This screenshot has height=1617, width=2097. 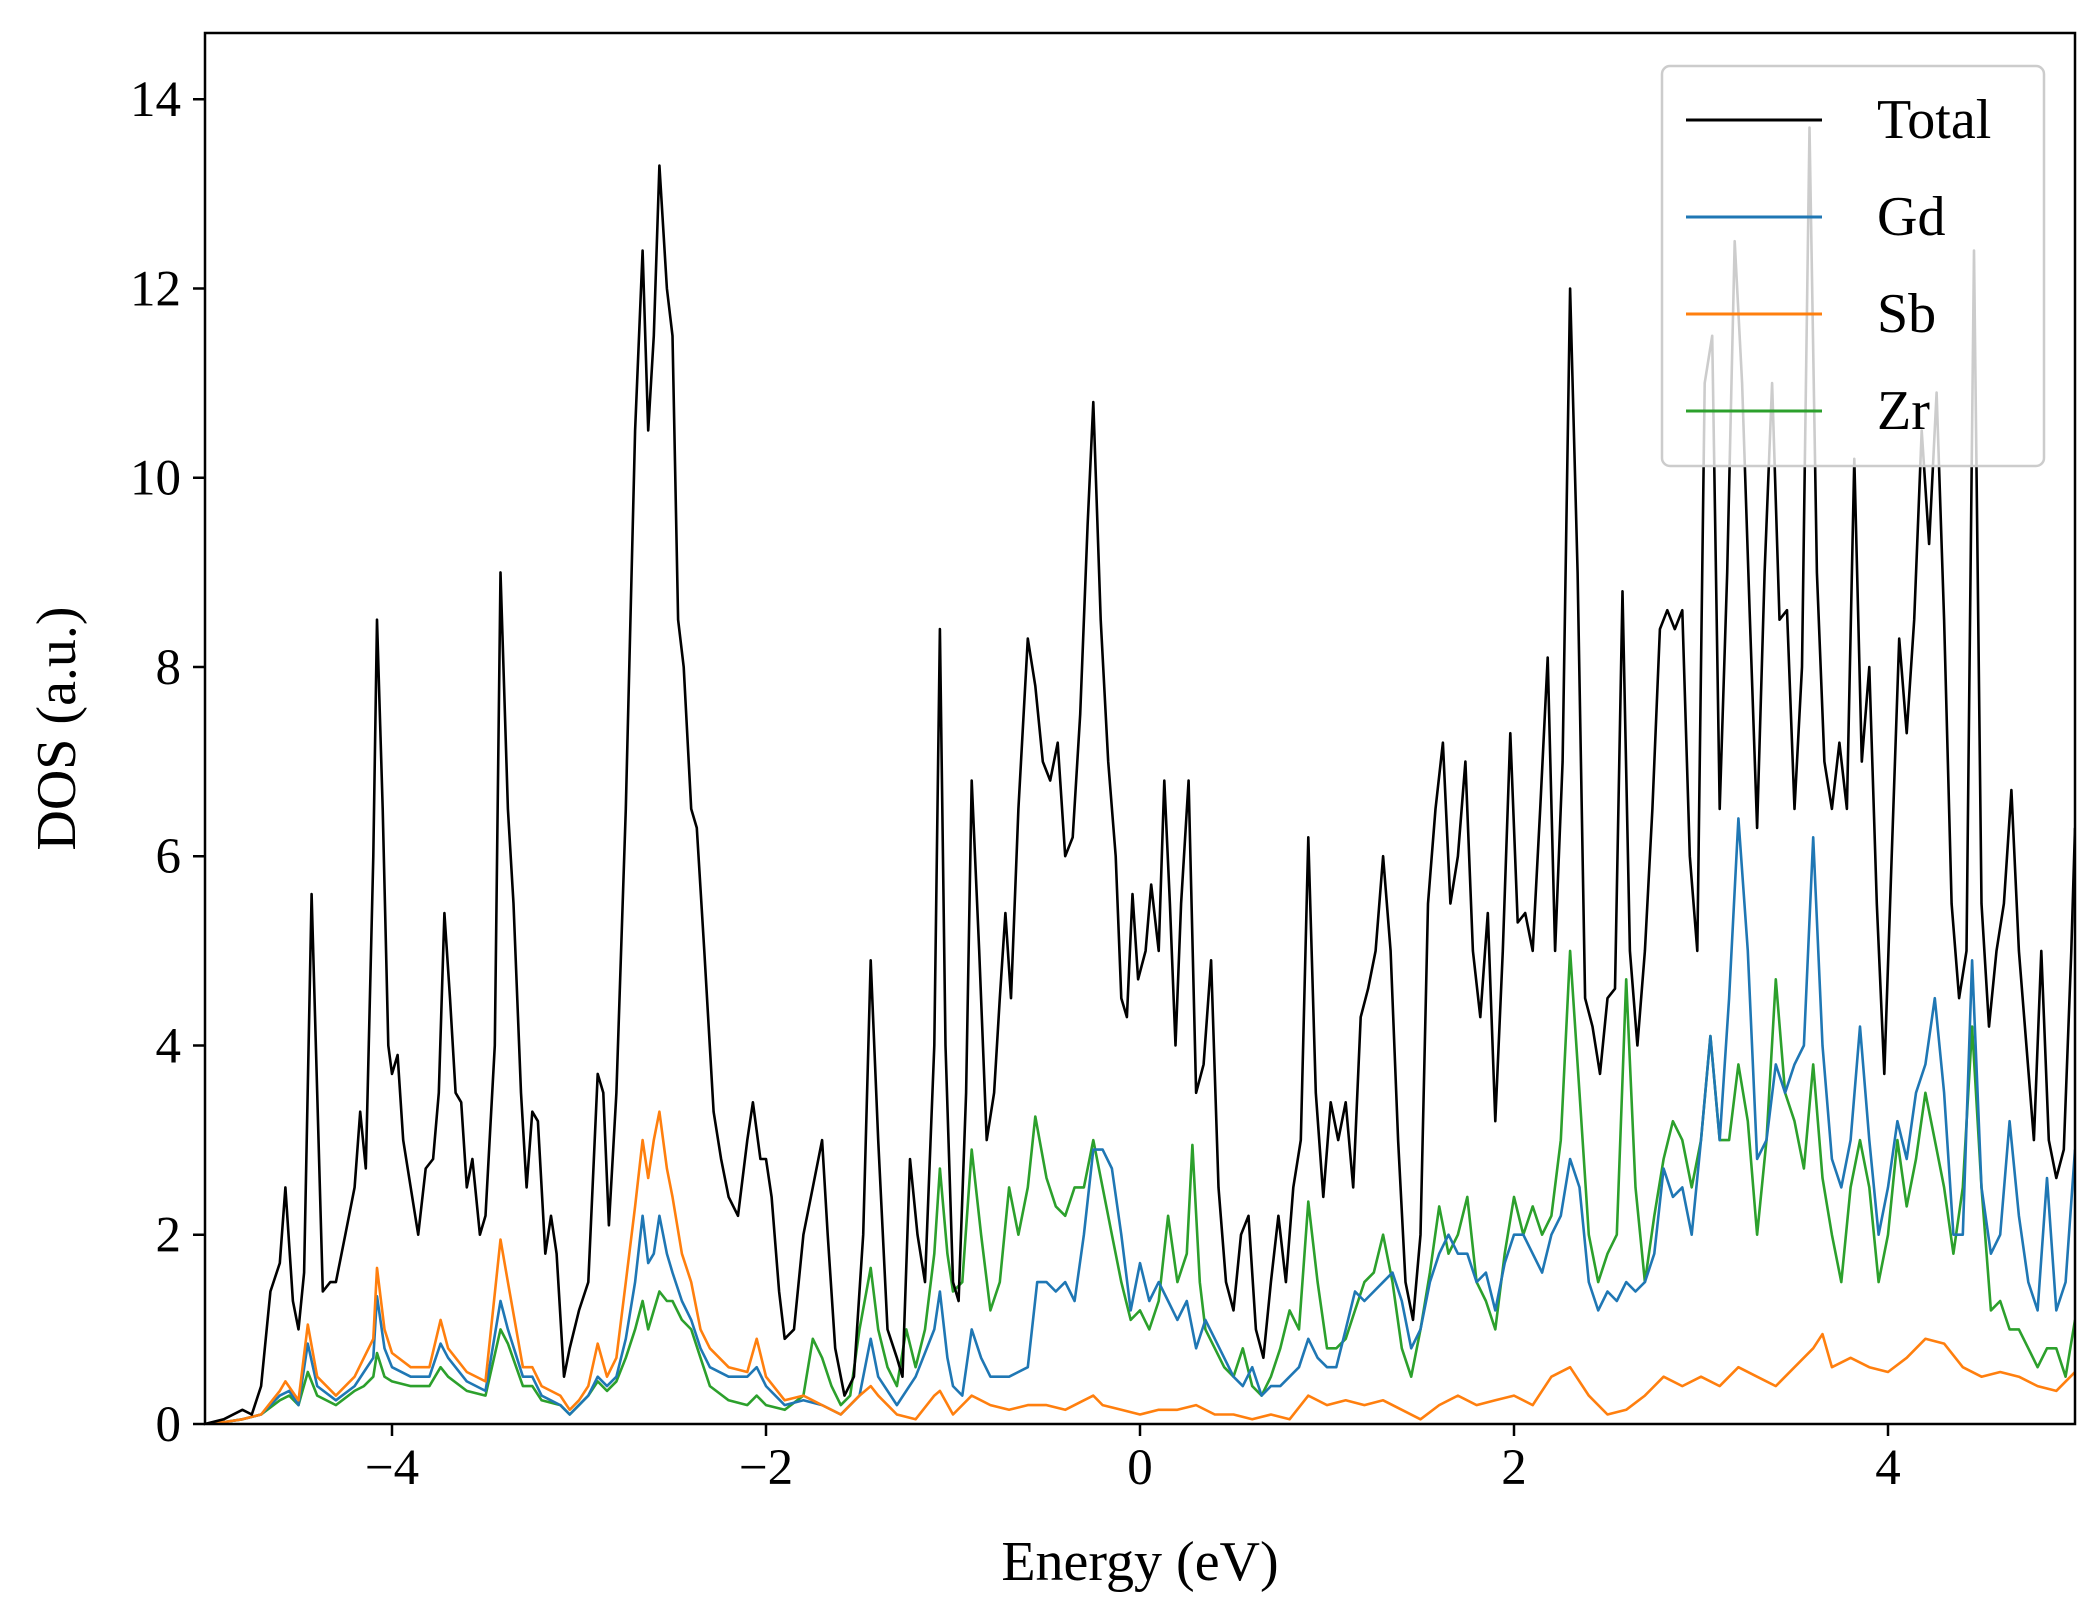 I want to click on y-axis-label: DOS (a.u.), so click(x=57, y=728).